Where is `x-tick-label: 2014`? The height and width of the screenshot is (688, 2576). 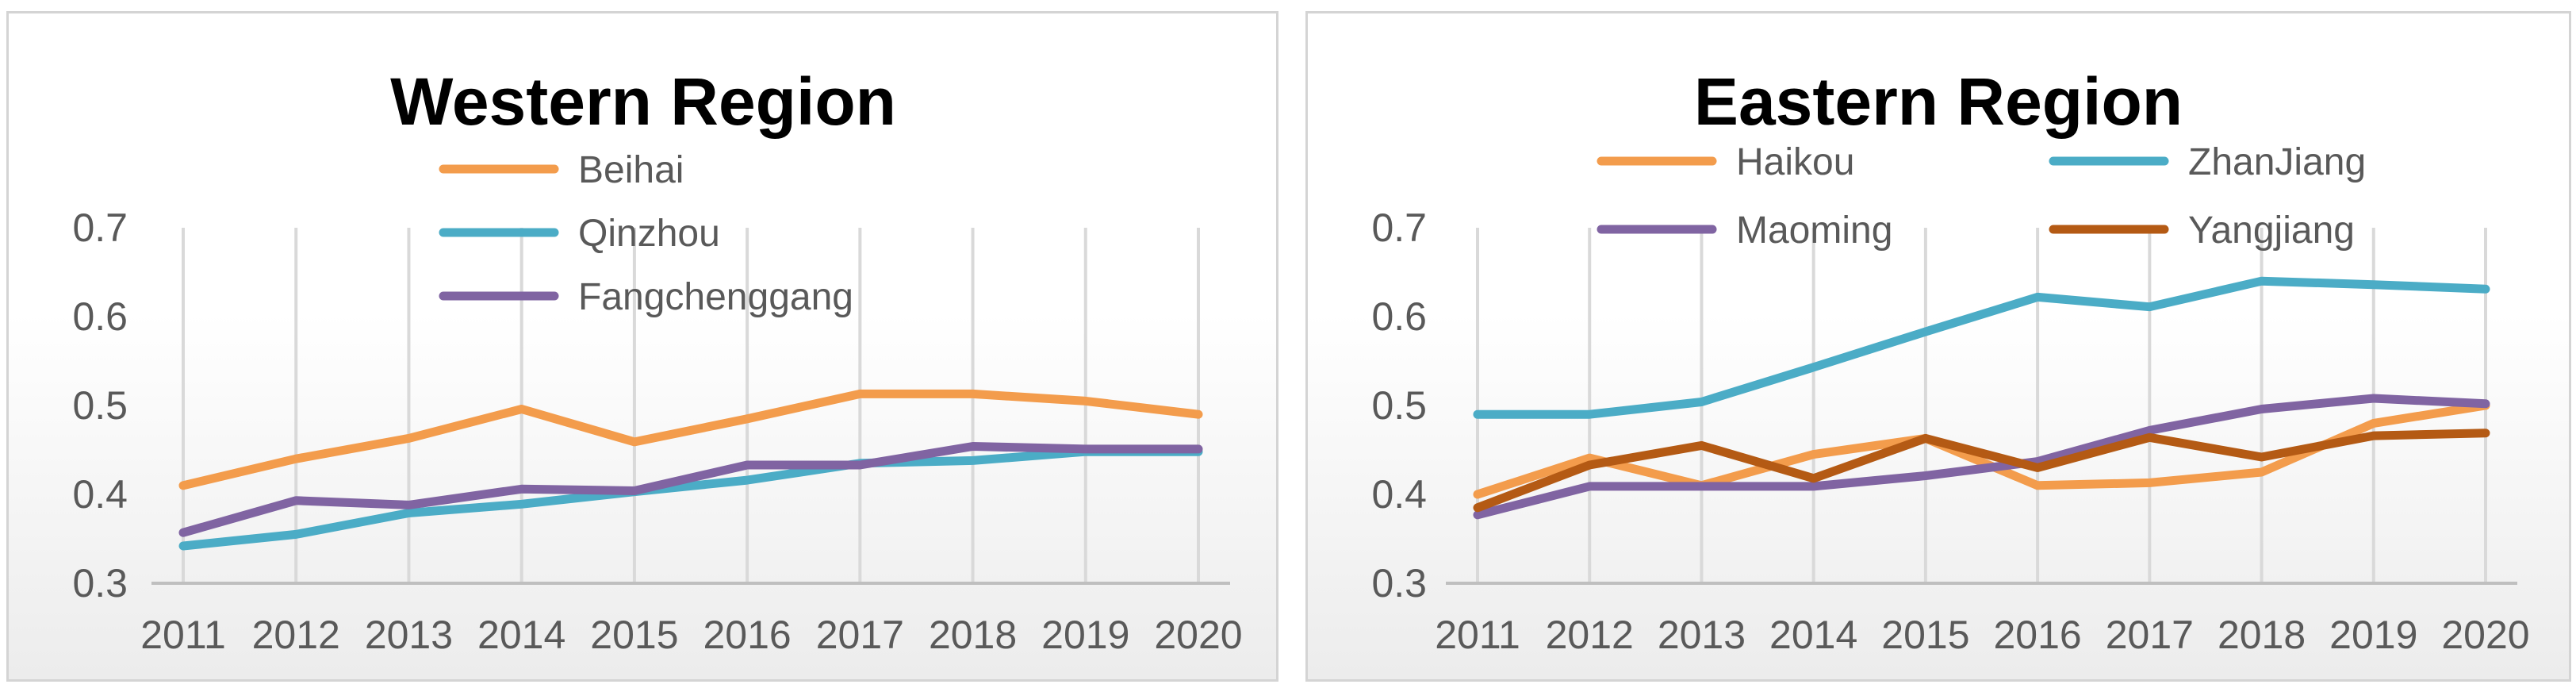
x-tick-label: 2014 is located at coordinates (521, 635).